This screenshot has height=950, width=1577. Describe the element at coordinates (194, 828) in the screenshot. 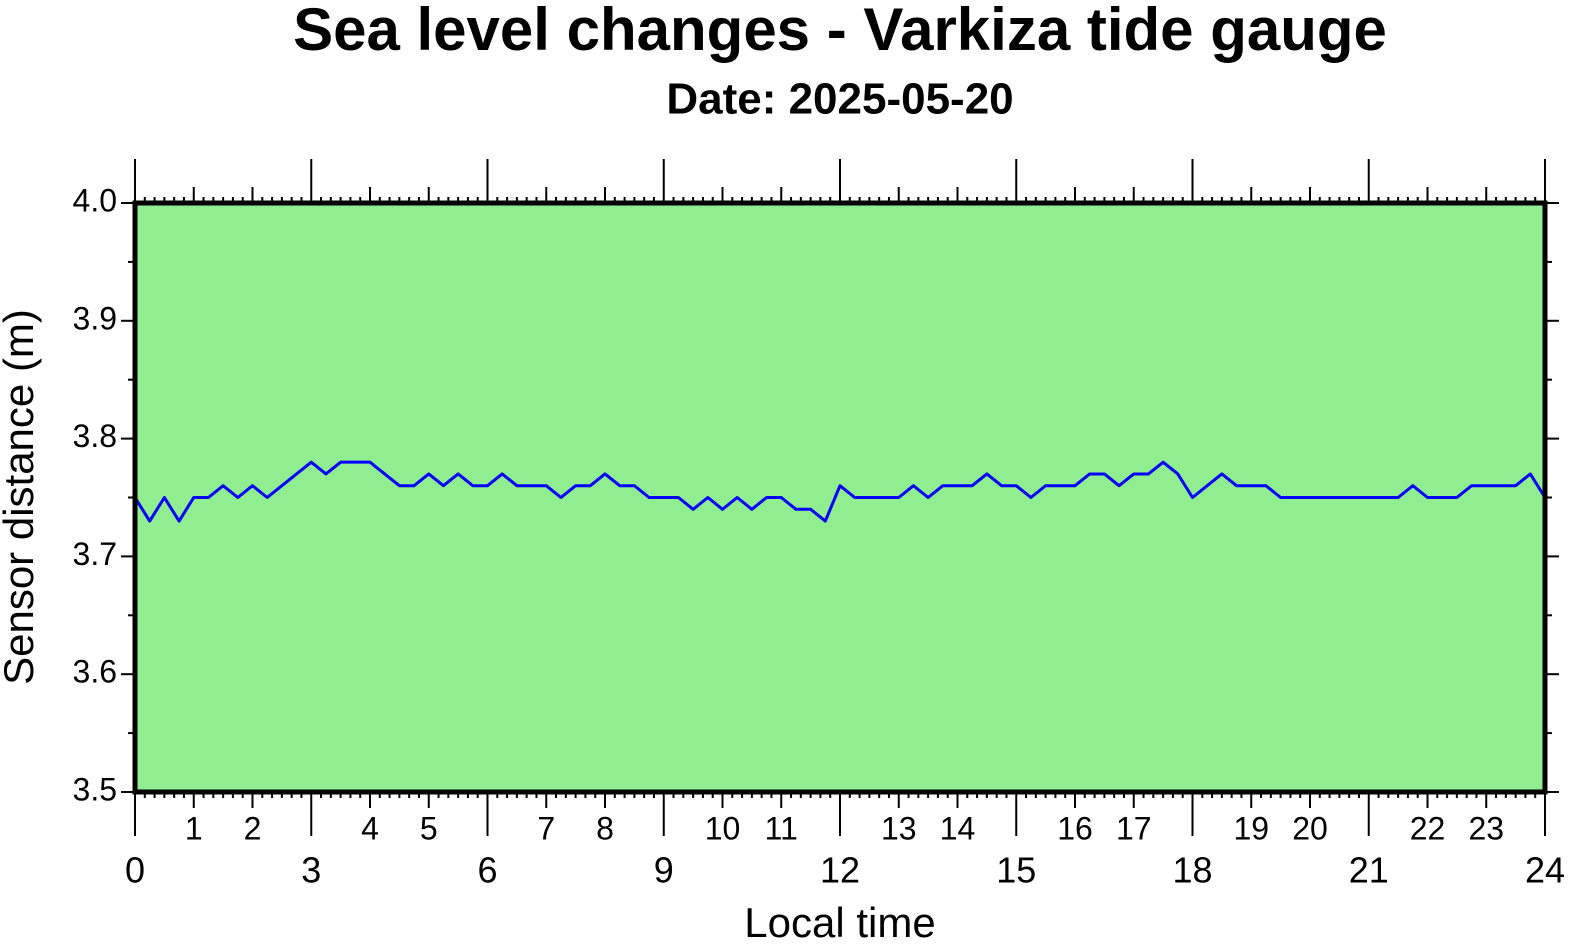

I see `x-minor-tick-label: 1` at that location.